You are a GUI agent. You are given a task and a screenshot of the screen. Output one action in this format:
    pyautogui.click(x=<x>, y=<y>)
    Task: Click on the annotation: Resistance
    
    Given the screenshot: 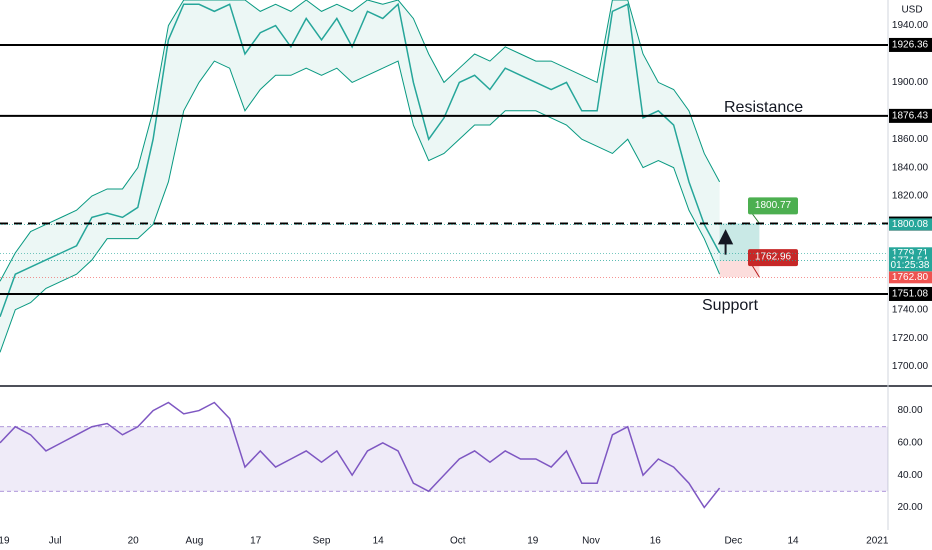 What is the action you would take?
    pyautogui.click(x=763, y=107)
    